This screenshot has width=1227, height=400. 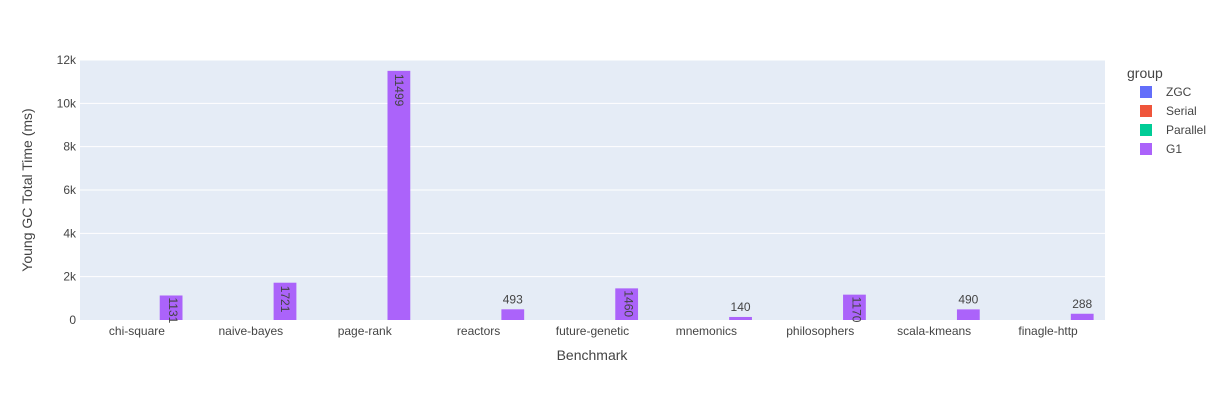 What do you see at coordinates (1048, 331) in the screenshot?
I see `x-tick-label: finagle-http` at bounding box center [1048, 331].